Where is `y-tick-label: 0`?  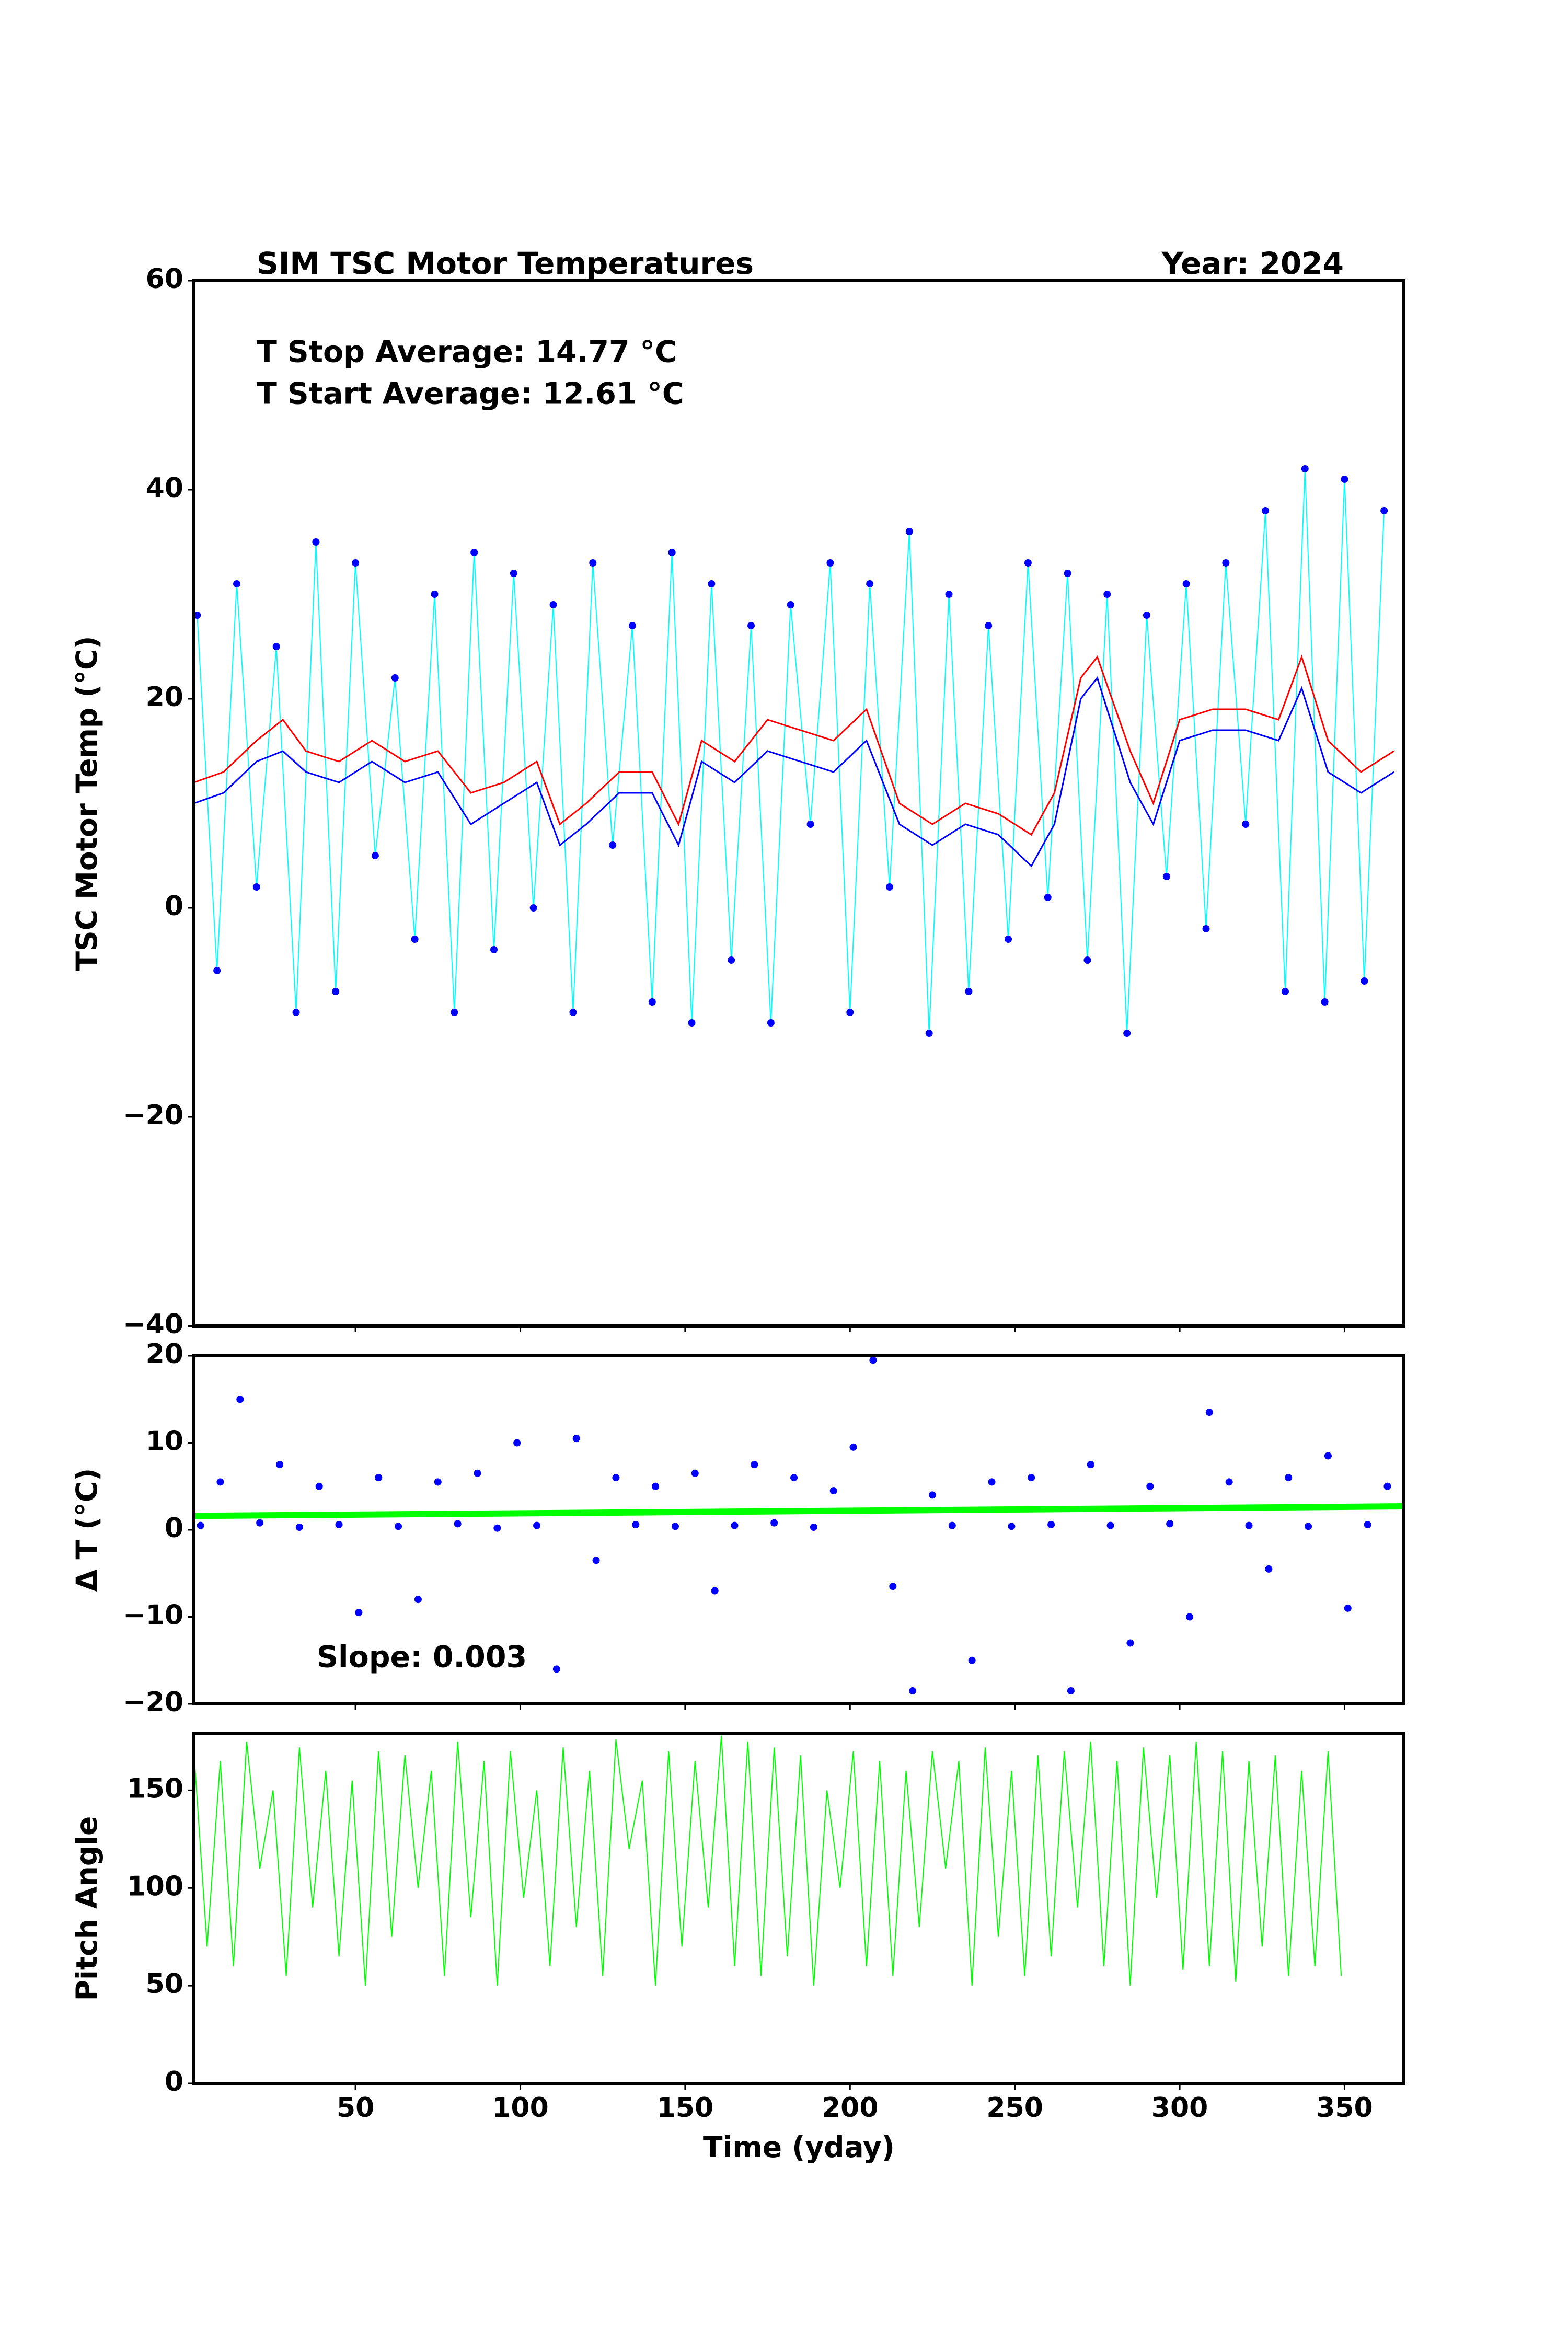 y-tick-label: 0 is located at coordinates (174, 2081).